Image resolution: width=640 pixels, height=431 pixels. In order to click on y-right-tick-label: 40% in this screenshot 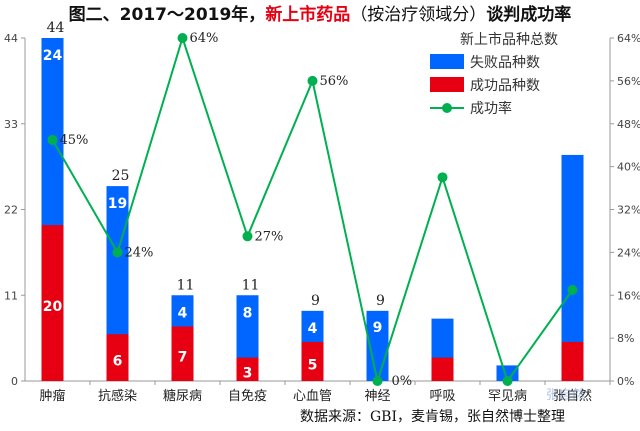, I will do `click(628, 167)`.